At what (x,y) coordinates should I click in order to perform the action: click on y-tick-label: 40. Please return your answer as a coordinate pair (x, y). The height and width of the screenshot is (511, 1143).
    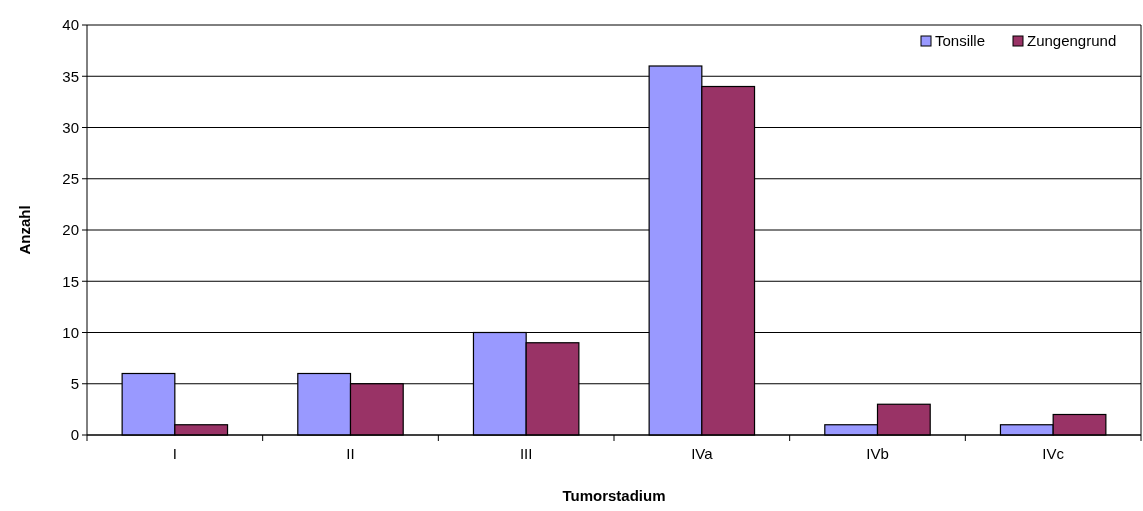
    Looking at the image, I should click on (70, 25).